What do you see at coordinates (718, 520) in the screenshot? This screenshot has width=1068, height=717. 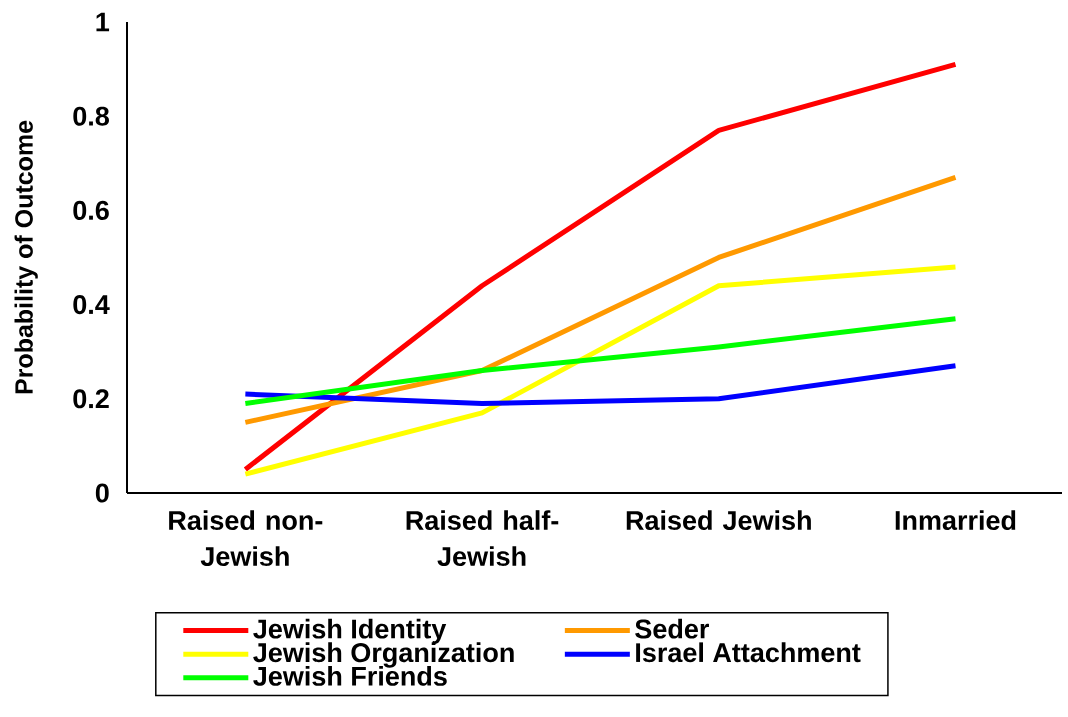 I see `x-tick-label: Raised Jewish` at bounding box center [718, 520].